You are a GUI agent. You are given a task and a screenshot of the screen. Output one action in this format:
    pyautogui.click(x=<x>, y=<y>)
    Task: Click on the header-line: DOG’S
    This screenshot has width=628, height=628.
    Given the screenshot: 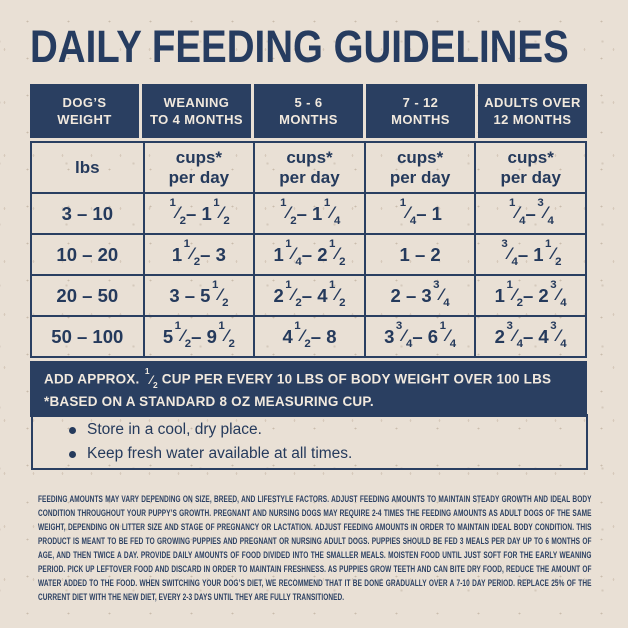 What is the action you would take?
    pyautogui.click(x=84, y=102)
    